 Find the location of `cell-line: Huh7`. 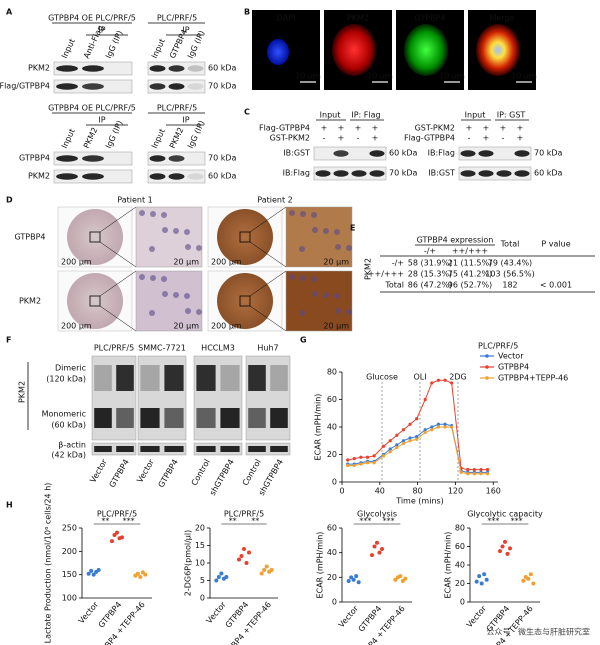

cell-line: Huh7 is located at coordinates (267, 348).